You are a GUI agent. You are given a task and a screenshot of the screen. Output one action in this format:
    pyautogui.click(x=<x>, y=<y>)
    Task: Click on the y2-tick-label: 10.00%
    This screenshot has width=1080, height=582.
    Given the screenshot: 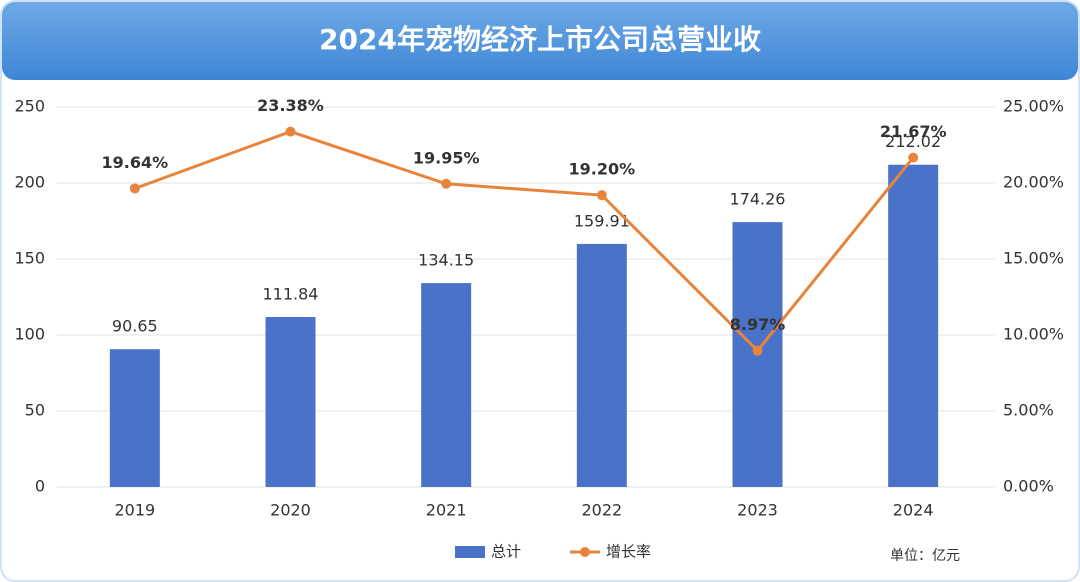 What is the action you would take?
    pyautogui.click(x=1033, y=334)
    